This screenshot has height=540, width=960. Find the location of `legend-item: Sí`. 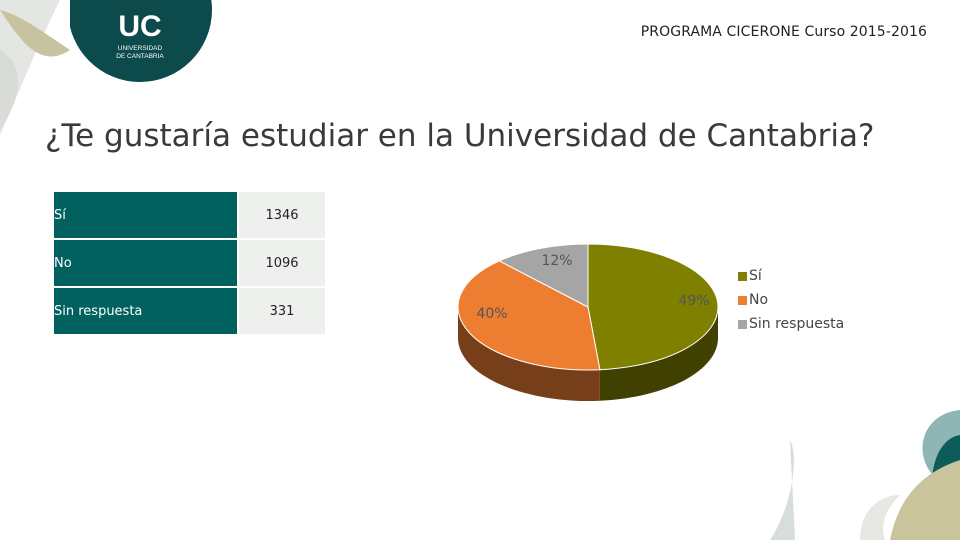

legend-item: Sí is located at coordinates (791, 276).